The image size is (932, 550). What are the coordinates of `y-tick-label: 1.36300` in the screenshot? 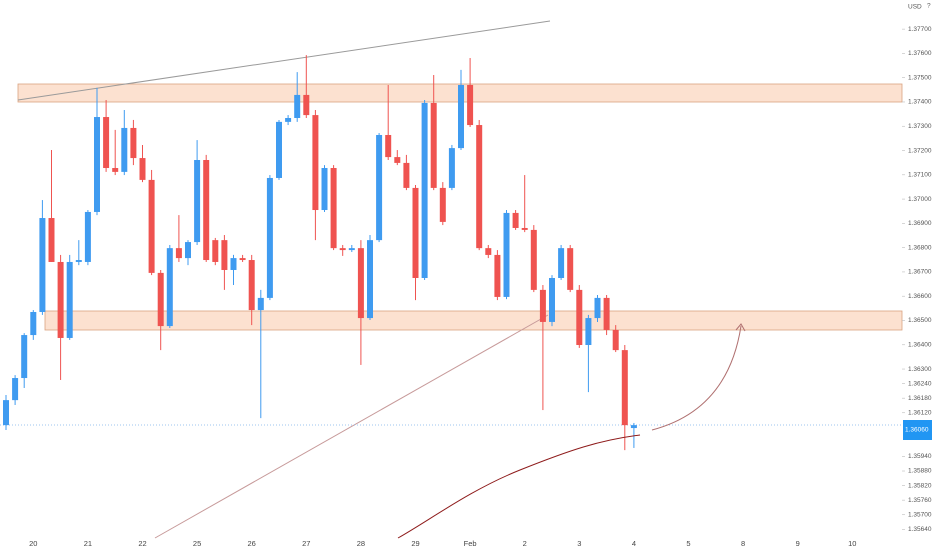 It's located at (920, 369).